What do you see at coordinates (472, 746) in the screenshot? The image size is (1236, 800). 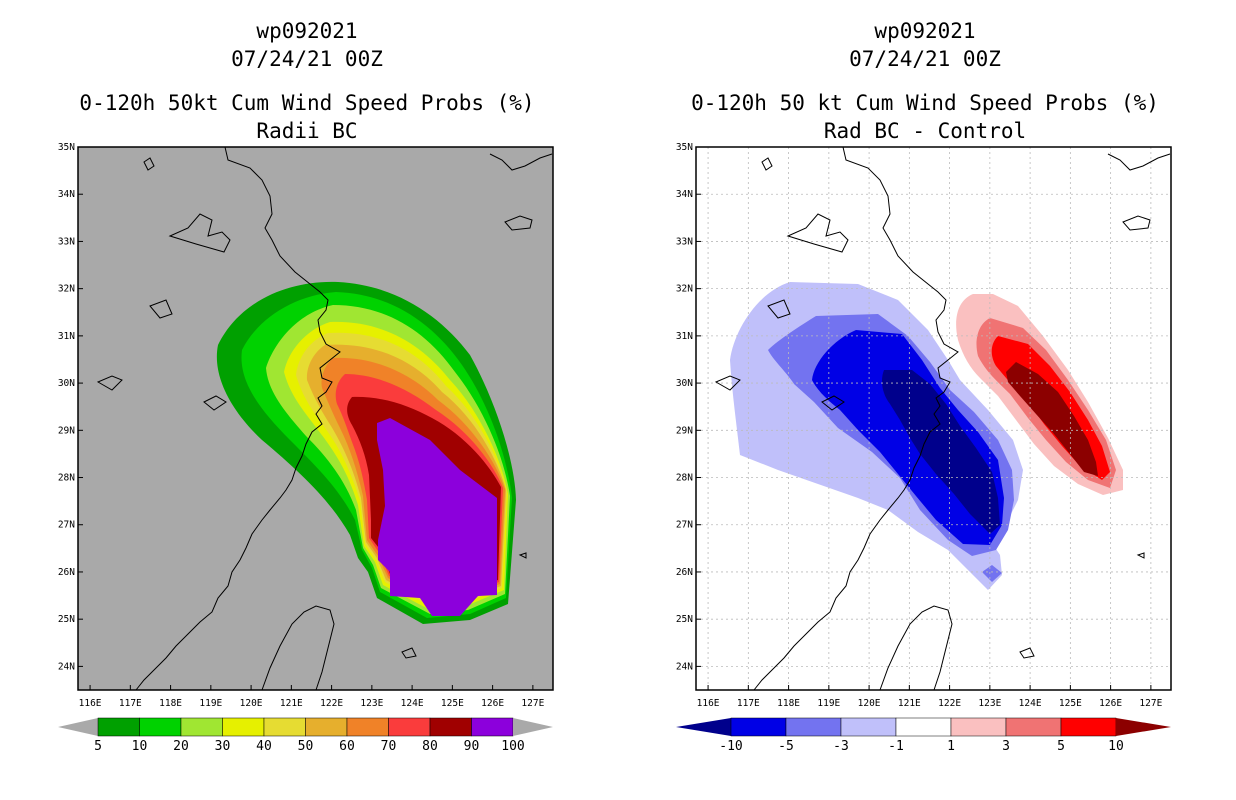 I see `colorbar-label: 90` at bounding box center [472, 746].